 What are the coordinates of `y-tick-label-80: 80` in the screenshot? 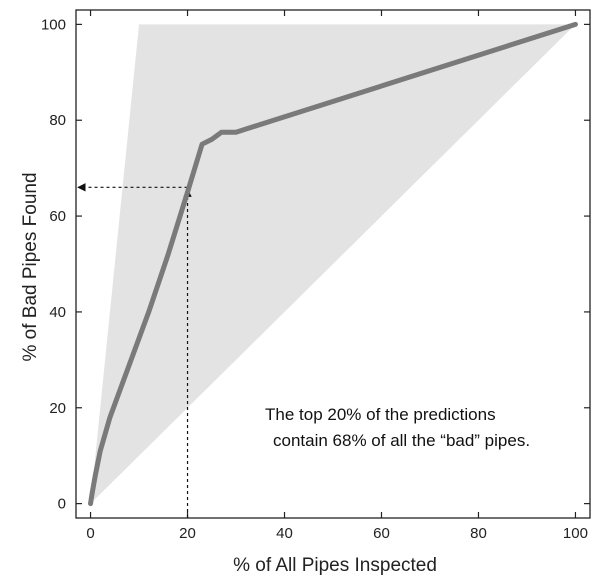 It's located at (57, 120).